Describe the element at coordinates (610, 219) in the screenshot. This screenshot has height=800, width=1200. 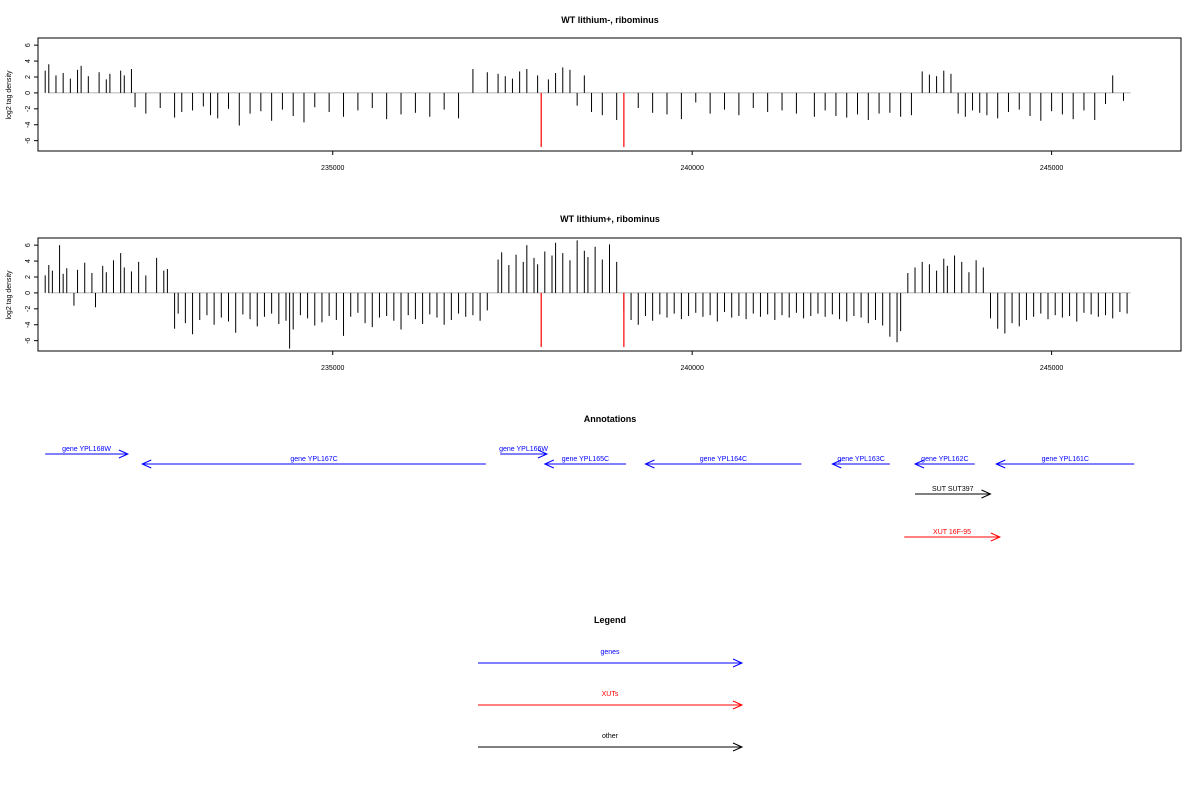
I see `panel-2-title: WT lithium+, ribominus` at that location.